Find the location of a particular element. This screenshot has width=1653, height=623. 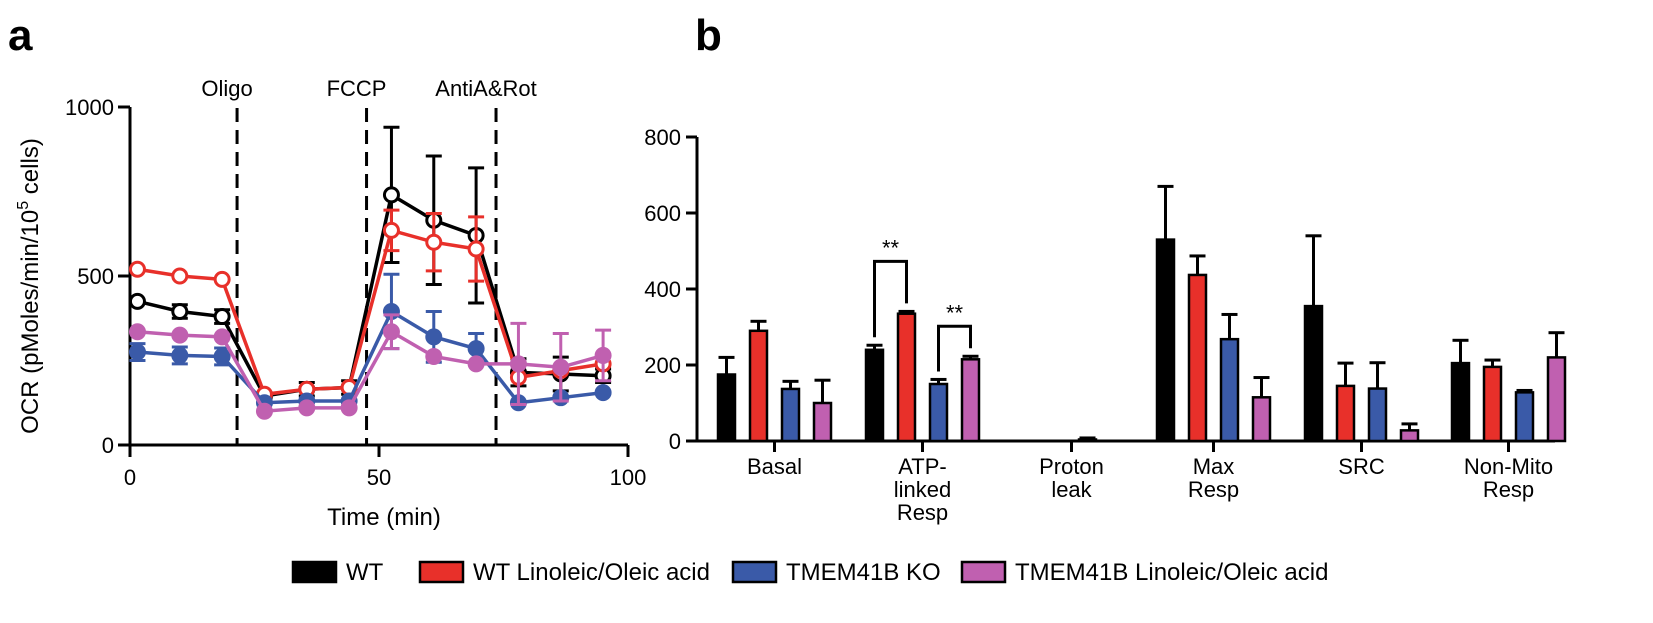

injection-label: Oligo is located at coordinates (226, 88).